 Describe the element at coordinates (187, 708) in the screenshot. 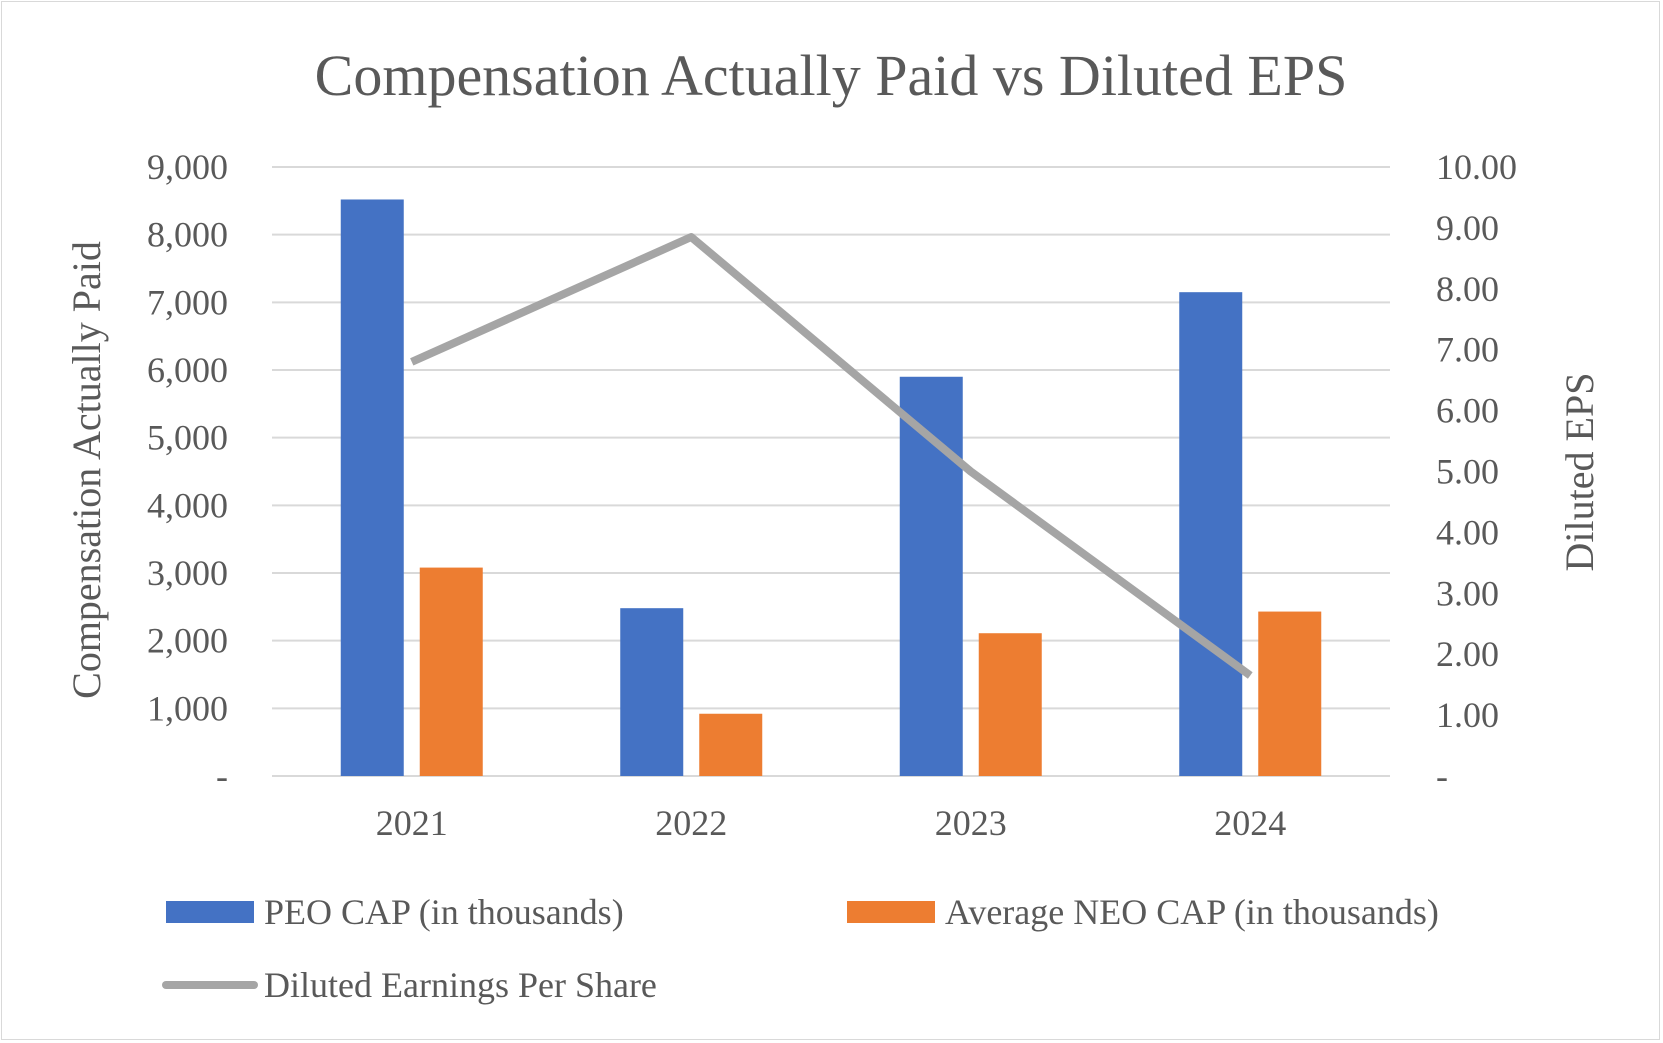

I see `left-tick-label: 1,000` at that location.